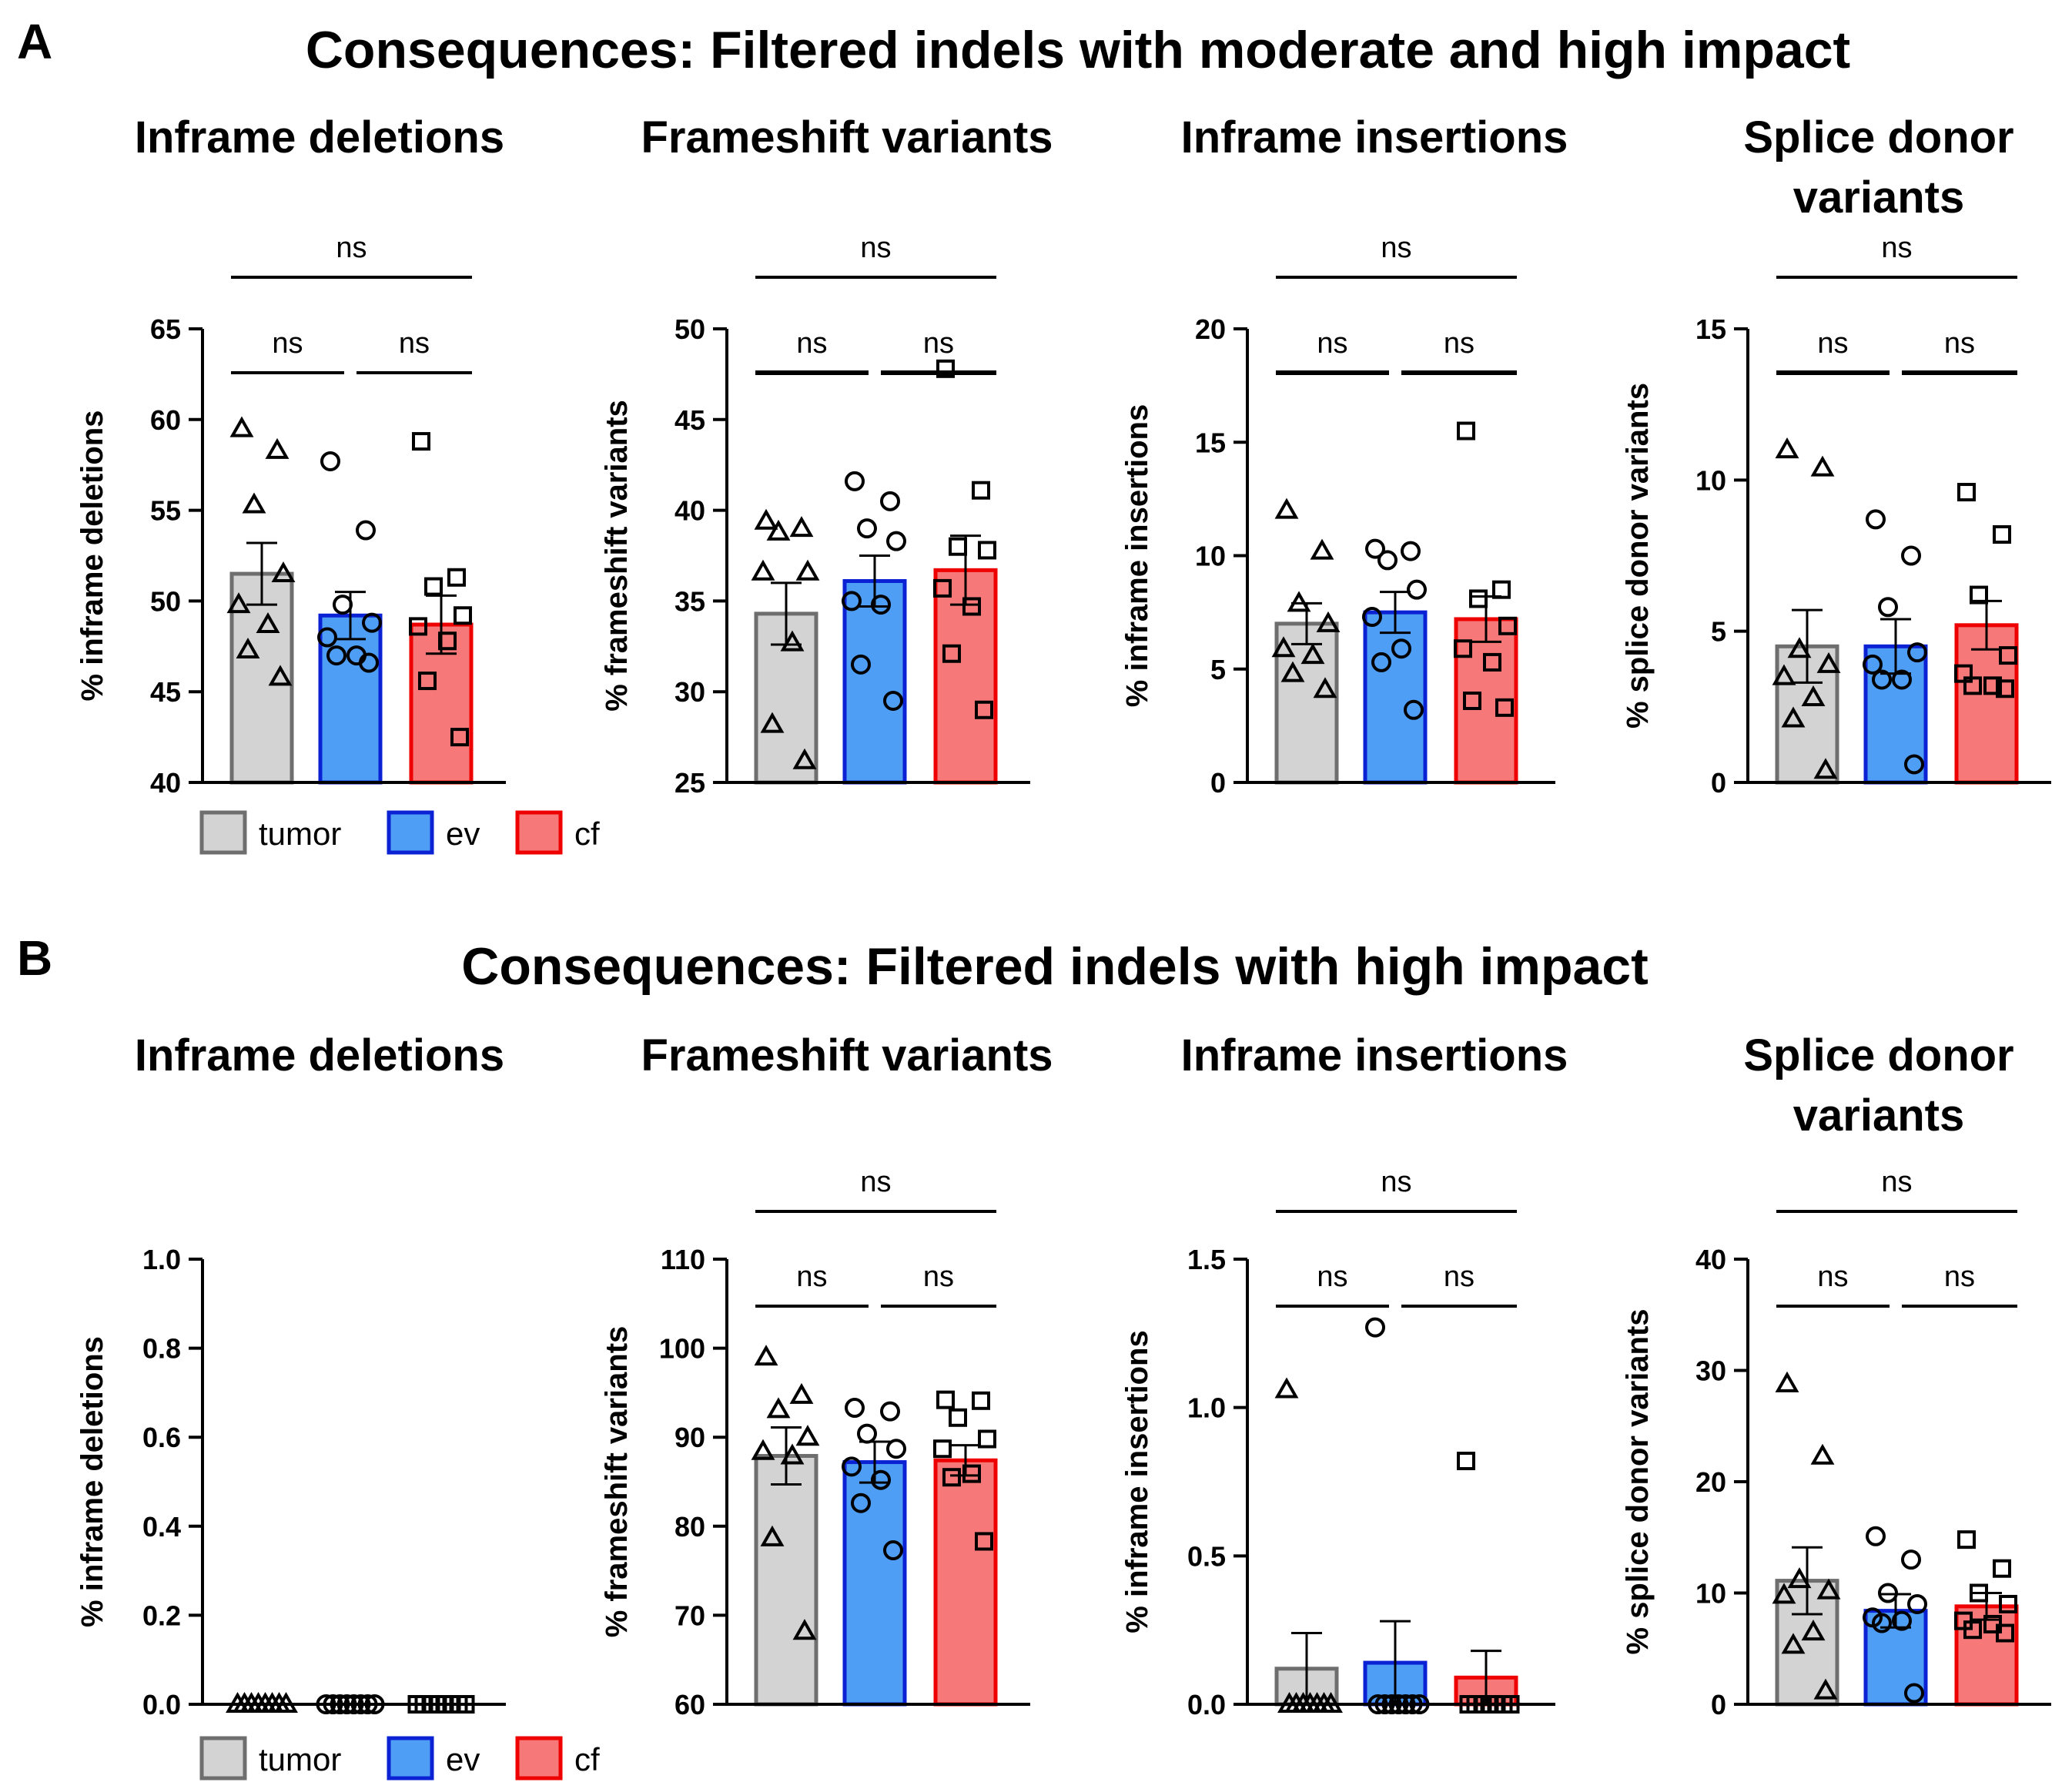  Describe the element at coordinates (162, 1527) in the screenshot. I see `y-tick-label: 0.4` at that location.